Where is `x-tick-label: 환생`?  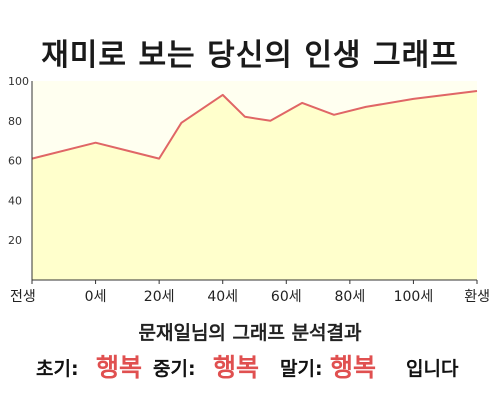
x-tick-label: 환생 is located at coordinates (477, 297).